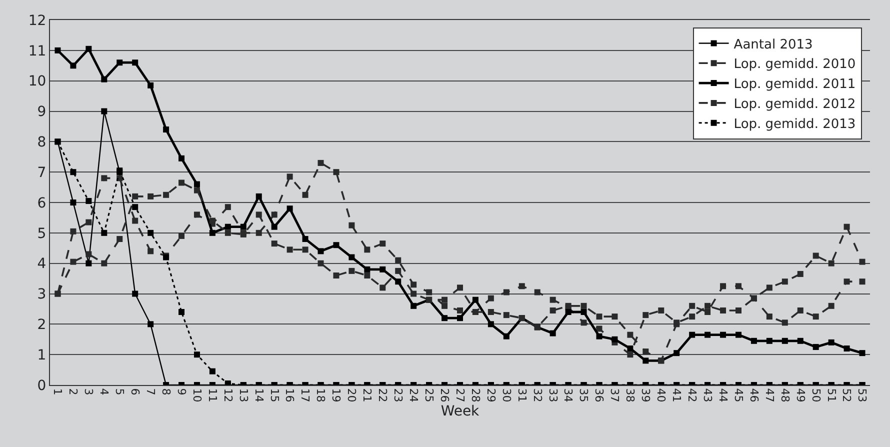 Image resolution: width=890 pixels, height=447 pixels. Describe the element at coordinates (707, 395) in the screenshot. I see `x-tick-label: 43` at that location.